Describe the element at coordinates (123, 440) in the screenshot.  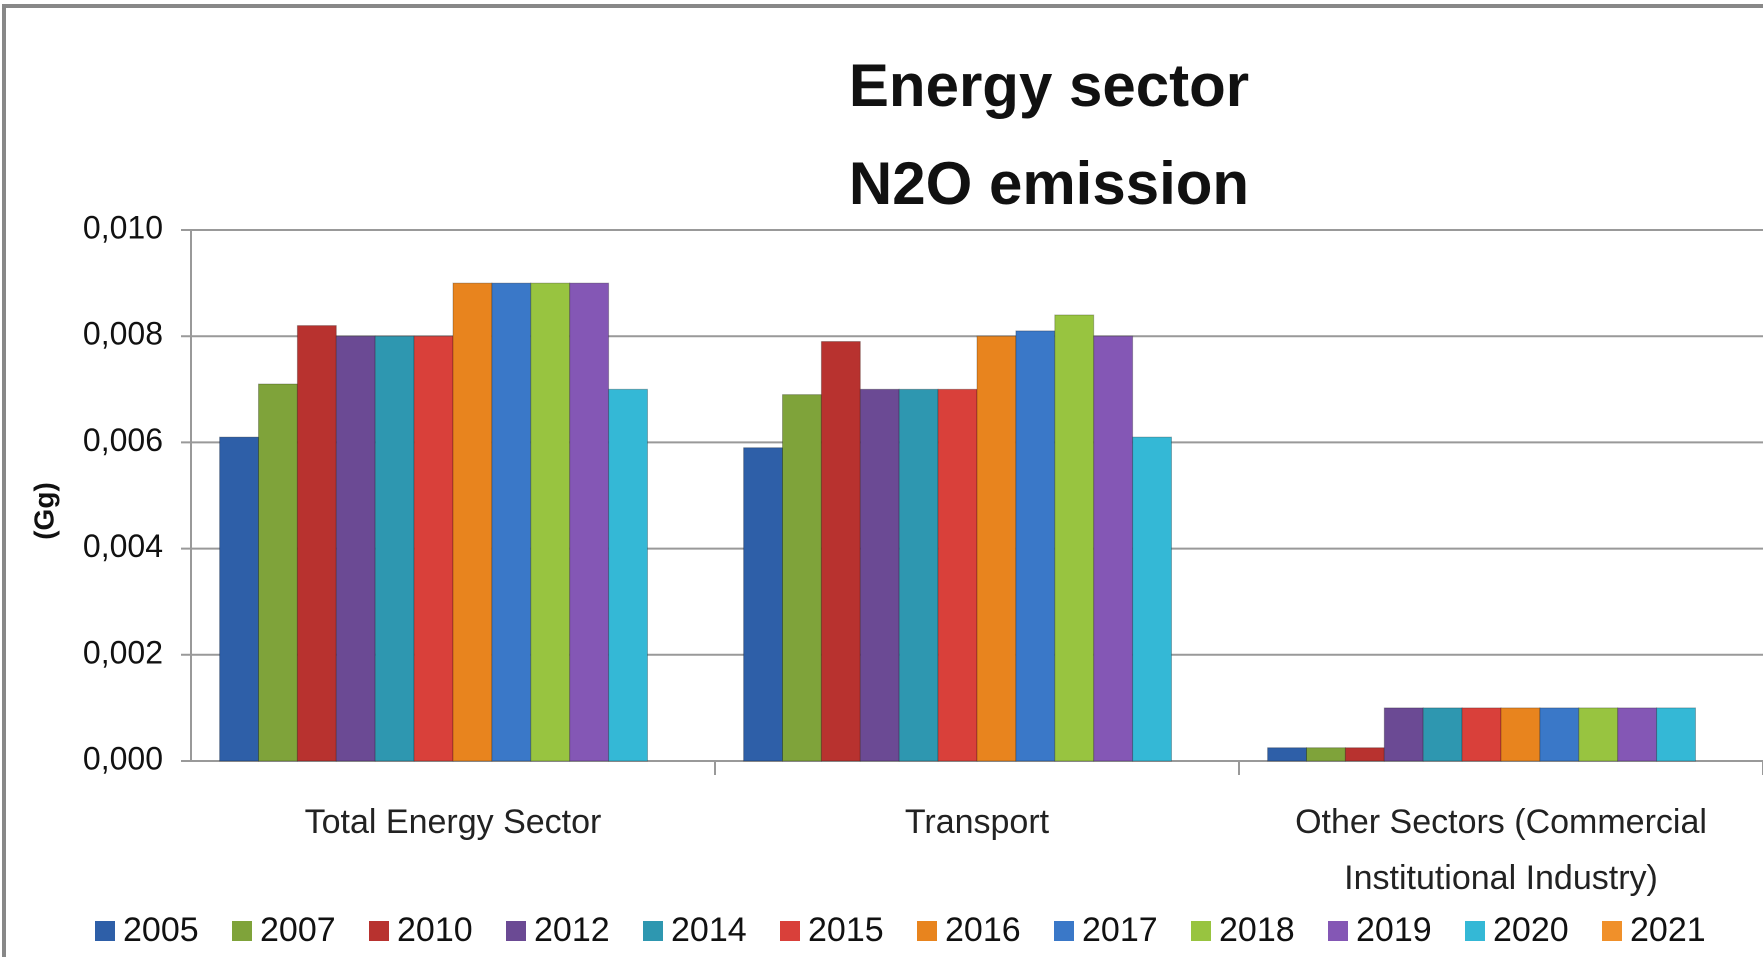
I see `y-tick-label: 0,006` at that location.